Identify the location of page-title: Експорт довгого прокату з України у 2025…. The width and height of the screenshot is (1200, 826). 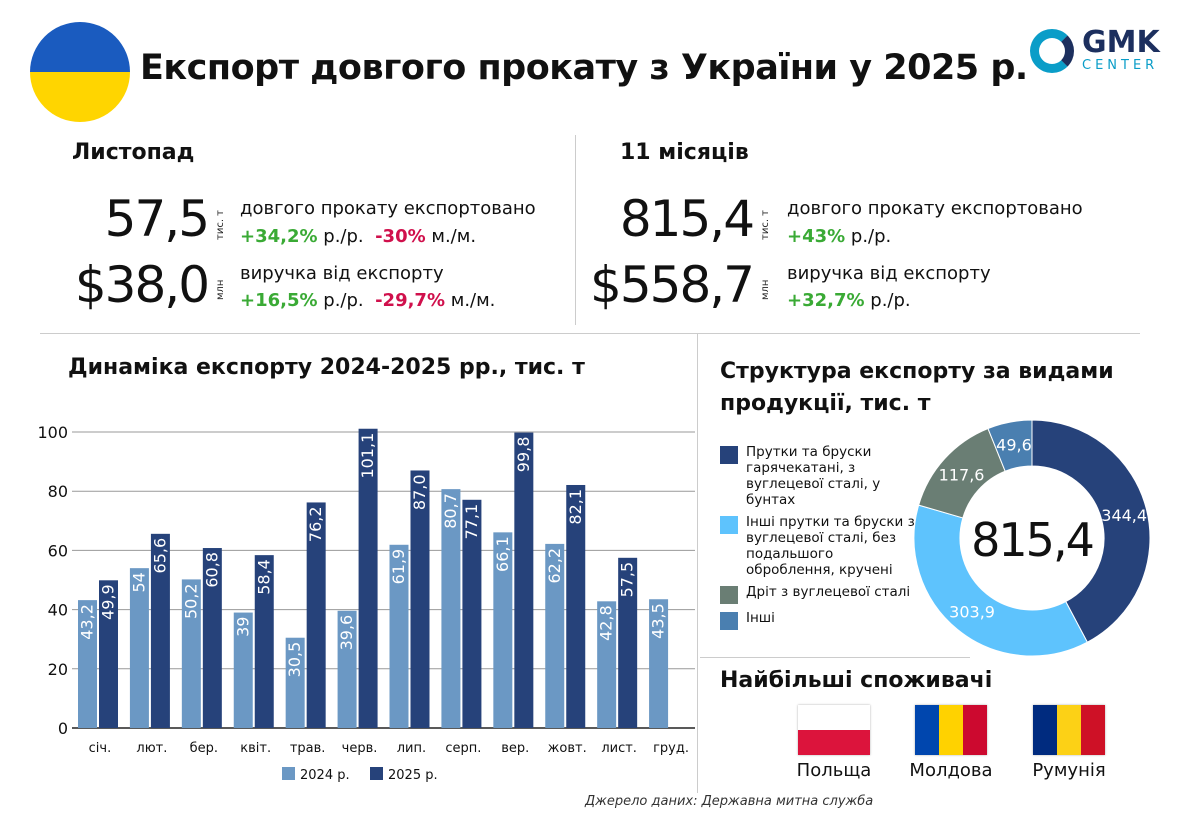
(584, 68).